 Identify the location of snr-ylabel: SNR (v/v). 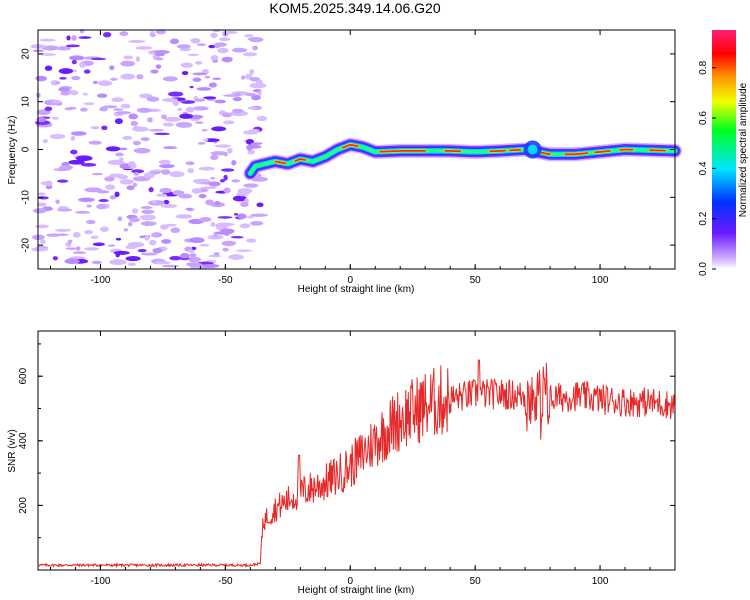
(12, 450).